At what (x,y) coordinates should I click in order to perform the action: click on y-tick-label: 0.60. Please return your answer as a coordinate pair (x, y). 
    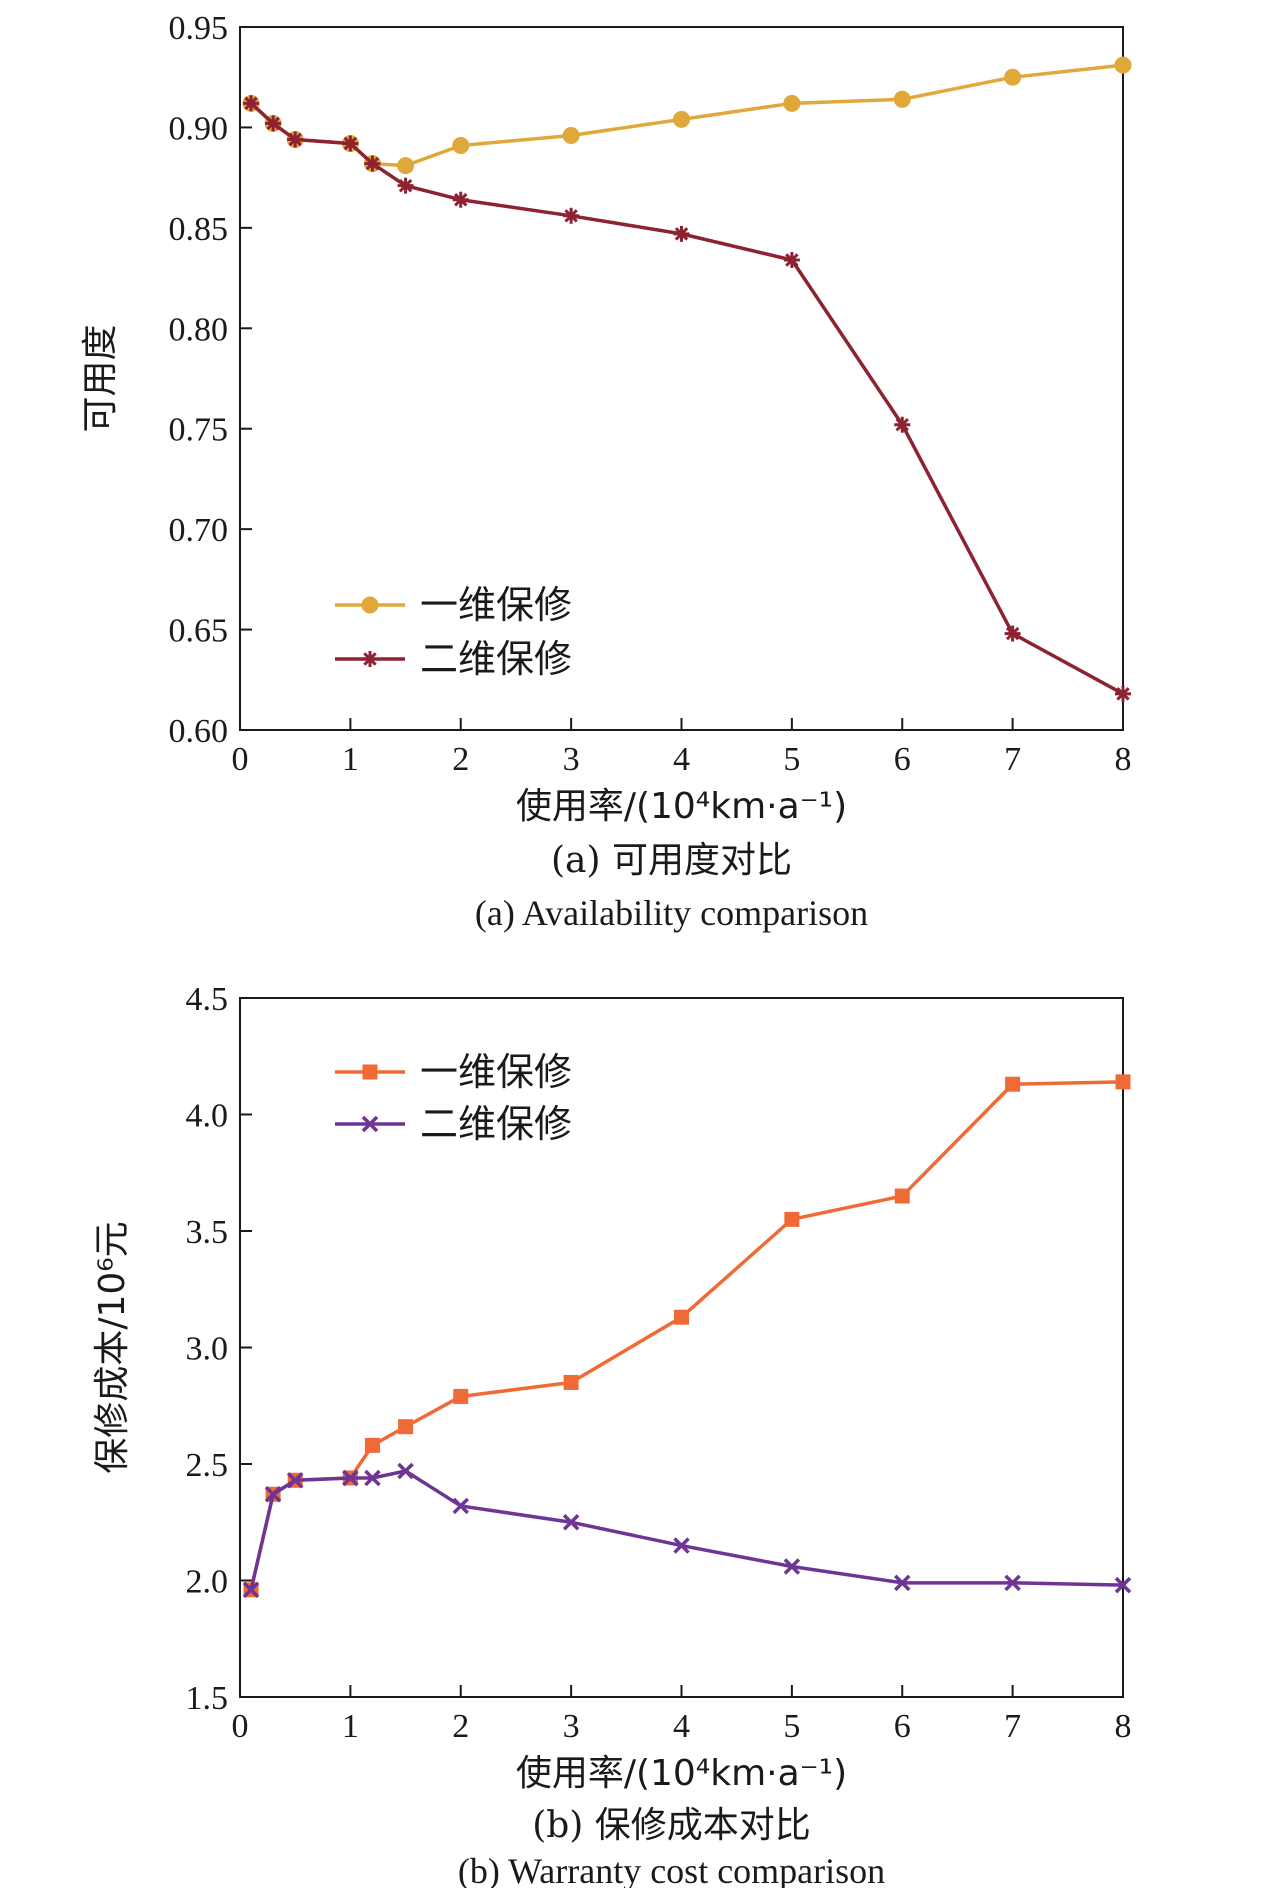
    Looking at the image, I should click on (199, 731).